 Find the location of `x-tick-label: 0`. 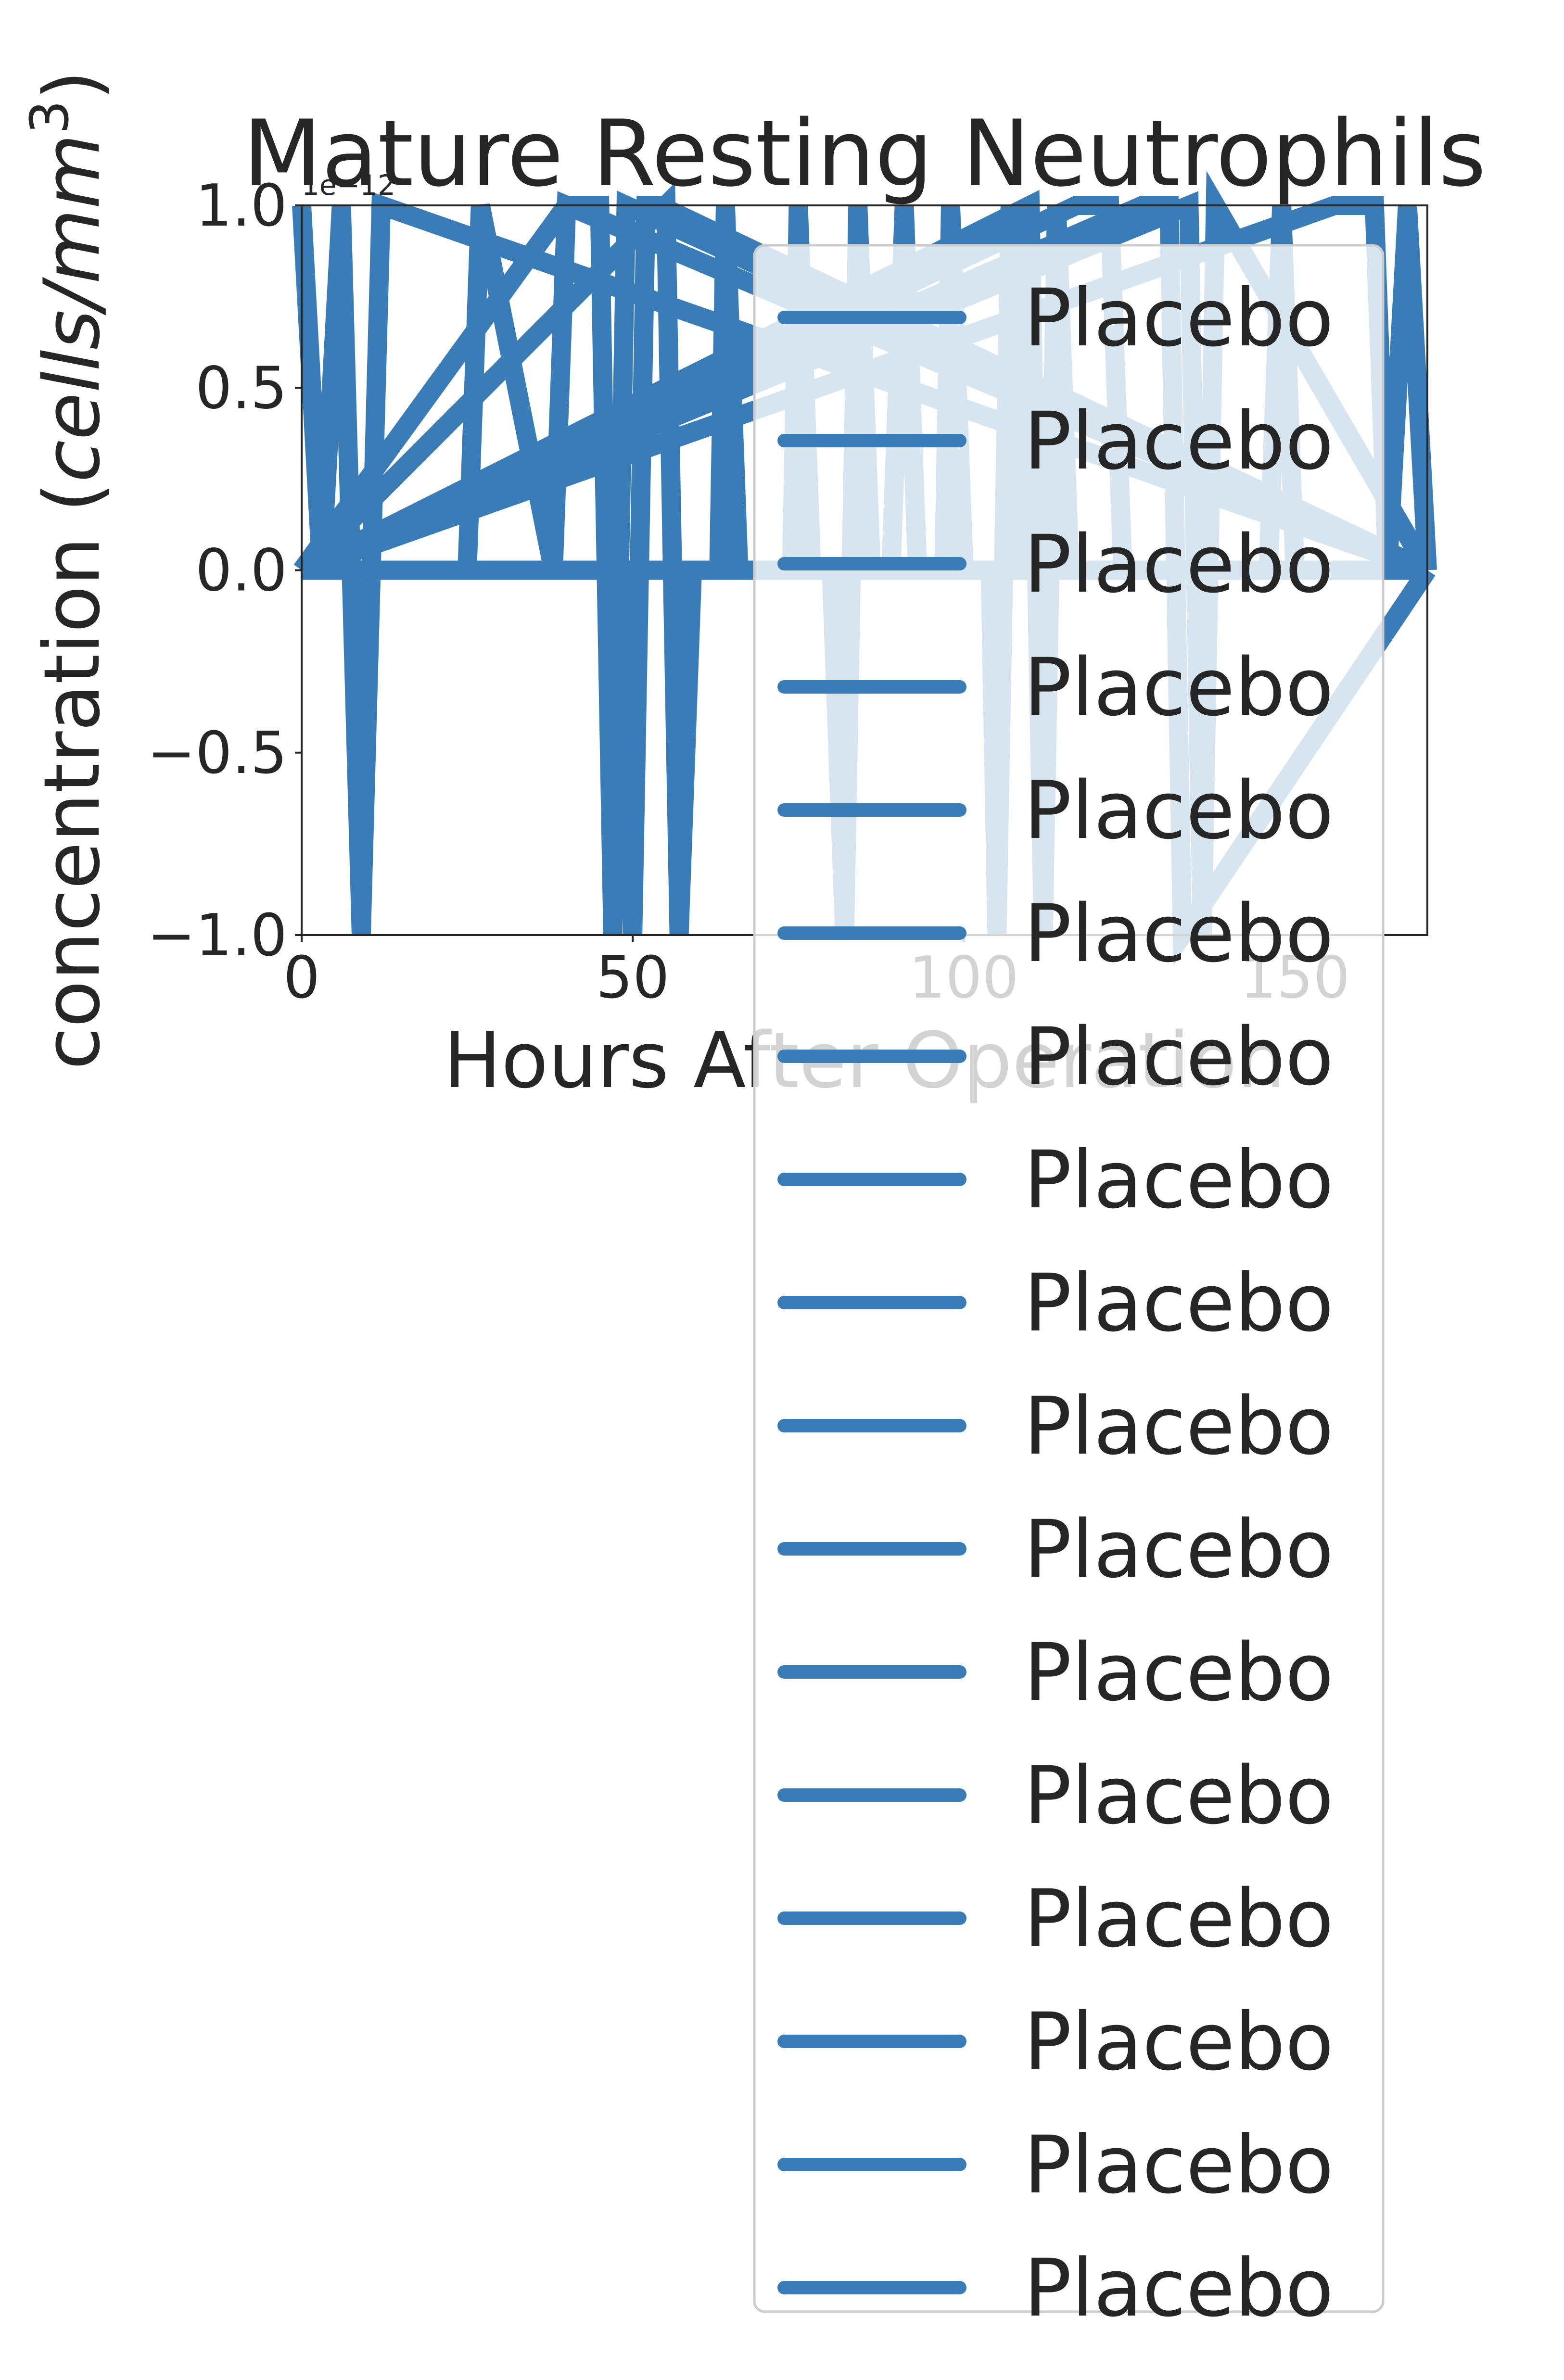

x-tick-label: 0 is located at coordinates (301, 979).